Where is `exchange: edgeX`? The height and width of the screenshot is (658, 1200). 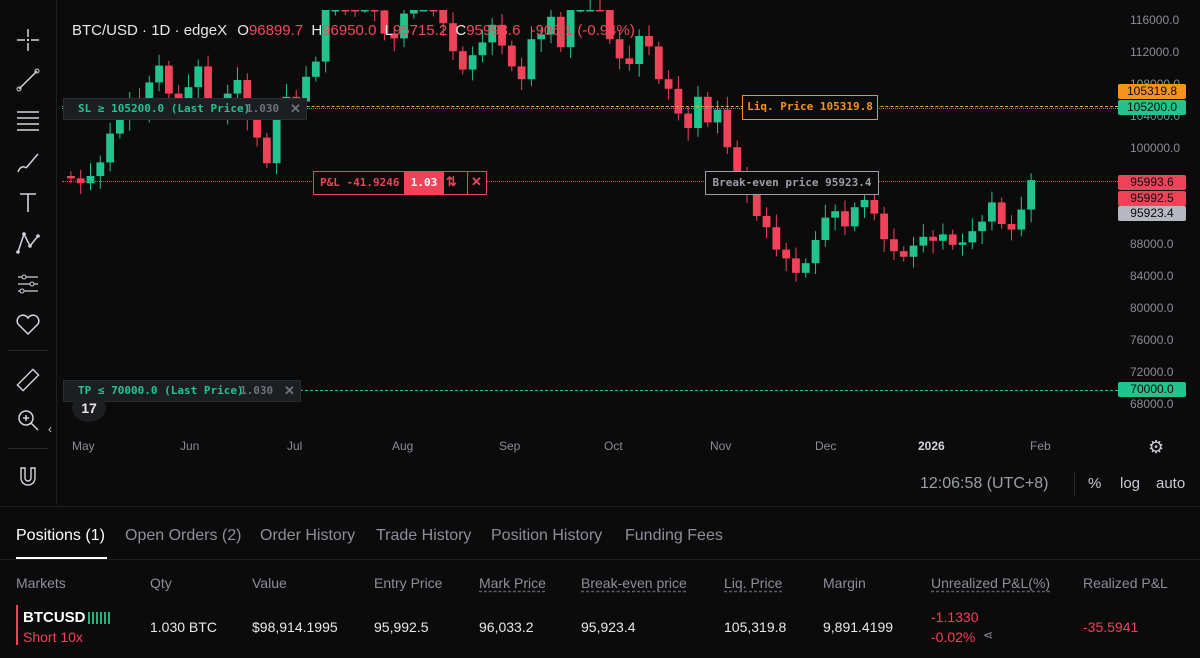 exchange: edgeX is located at coordinates (205, 30).